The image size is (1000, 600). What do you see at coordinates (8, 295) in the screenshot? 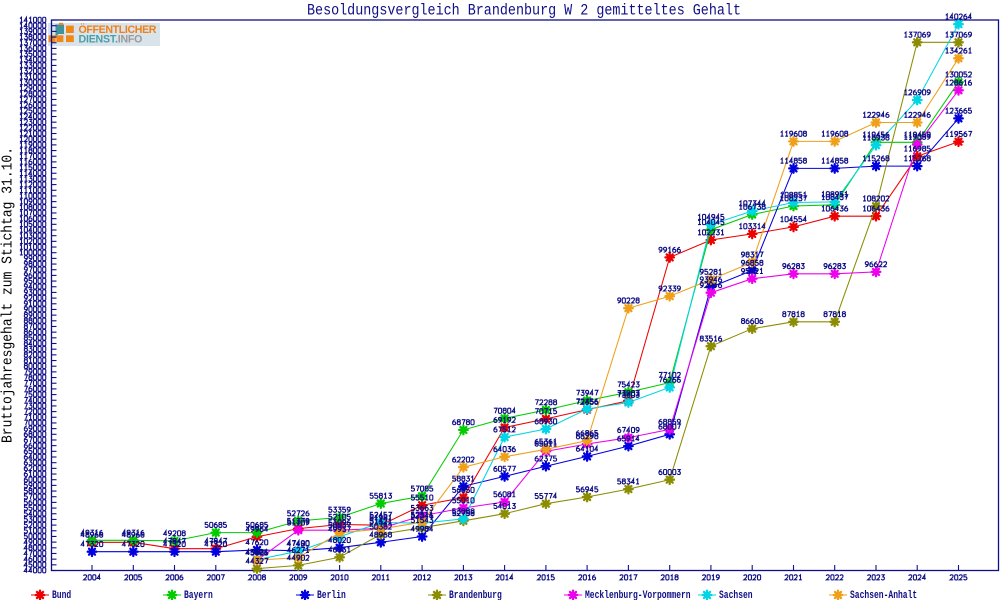
I see `svg-text:Bruttojahresgehalt zum Stichta: Bruttojahresgehalt zum Stichtag 31.10.` at bounding box center [8, 295].